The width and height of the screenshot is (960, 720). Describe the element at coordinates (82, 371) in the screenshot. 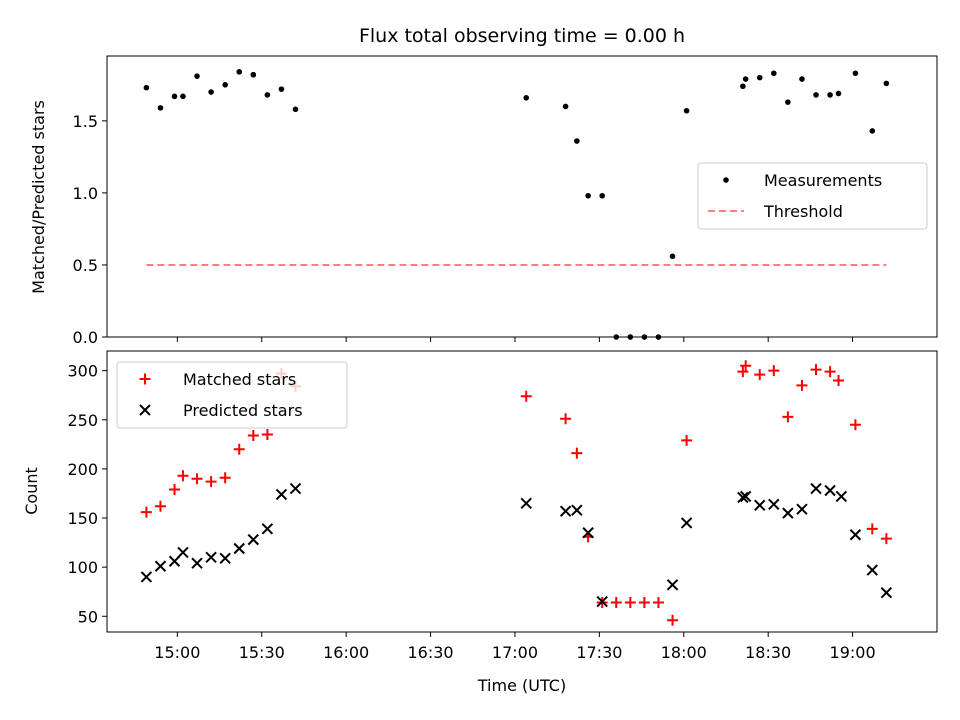

I see `y-tick-label: 300` at that location.